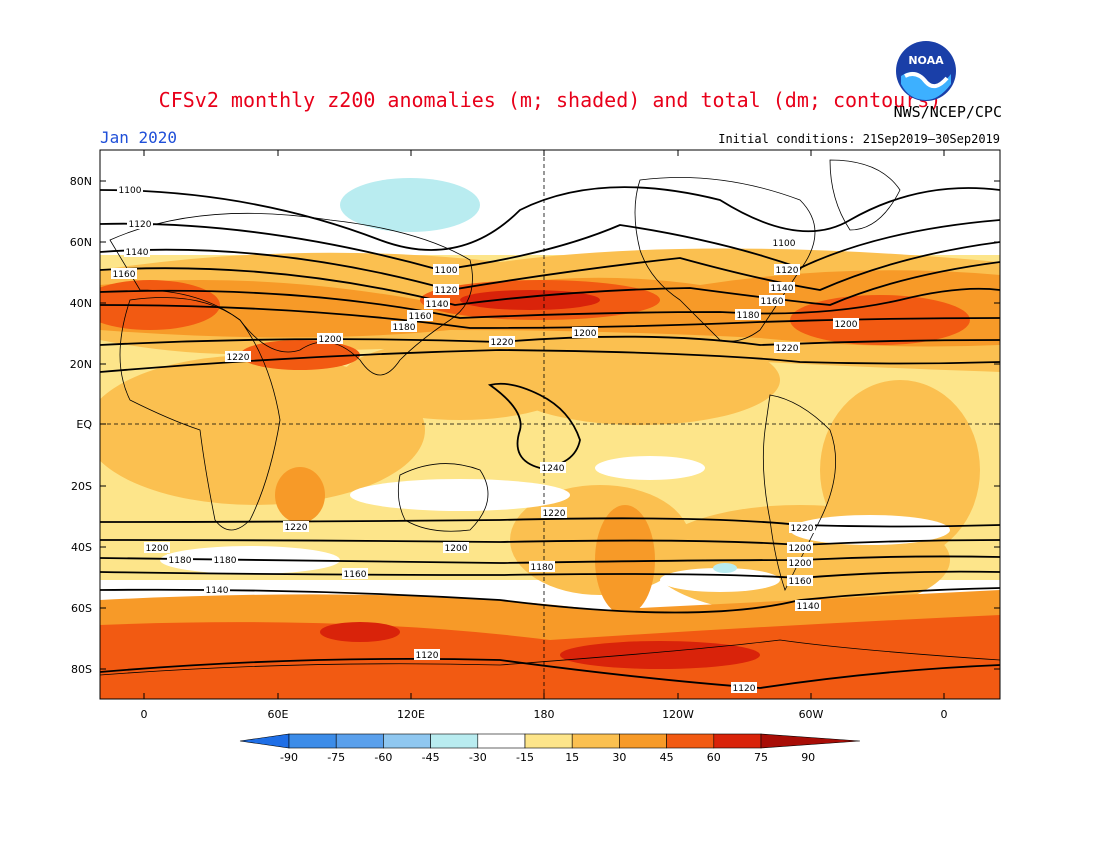  I want to click on colorbar-tick-label: 30, so click(619, 757).